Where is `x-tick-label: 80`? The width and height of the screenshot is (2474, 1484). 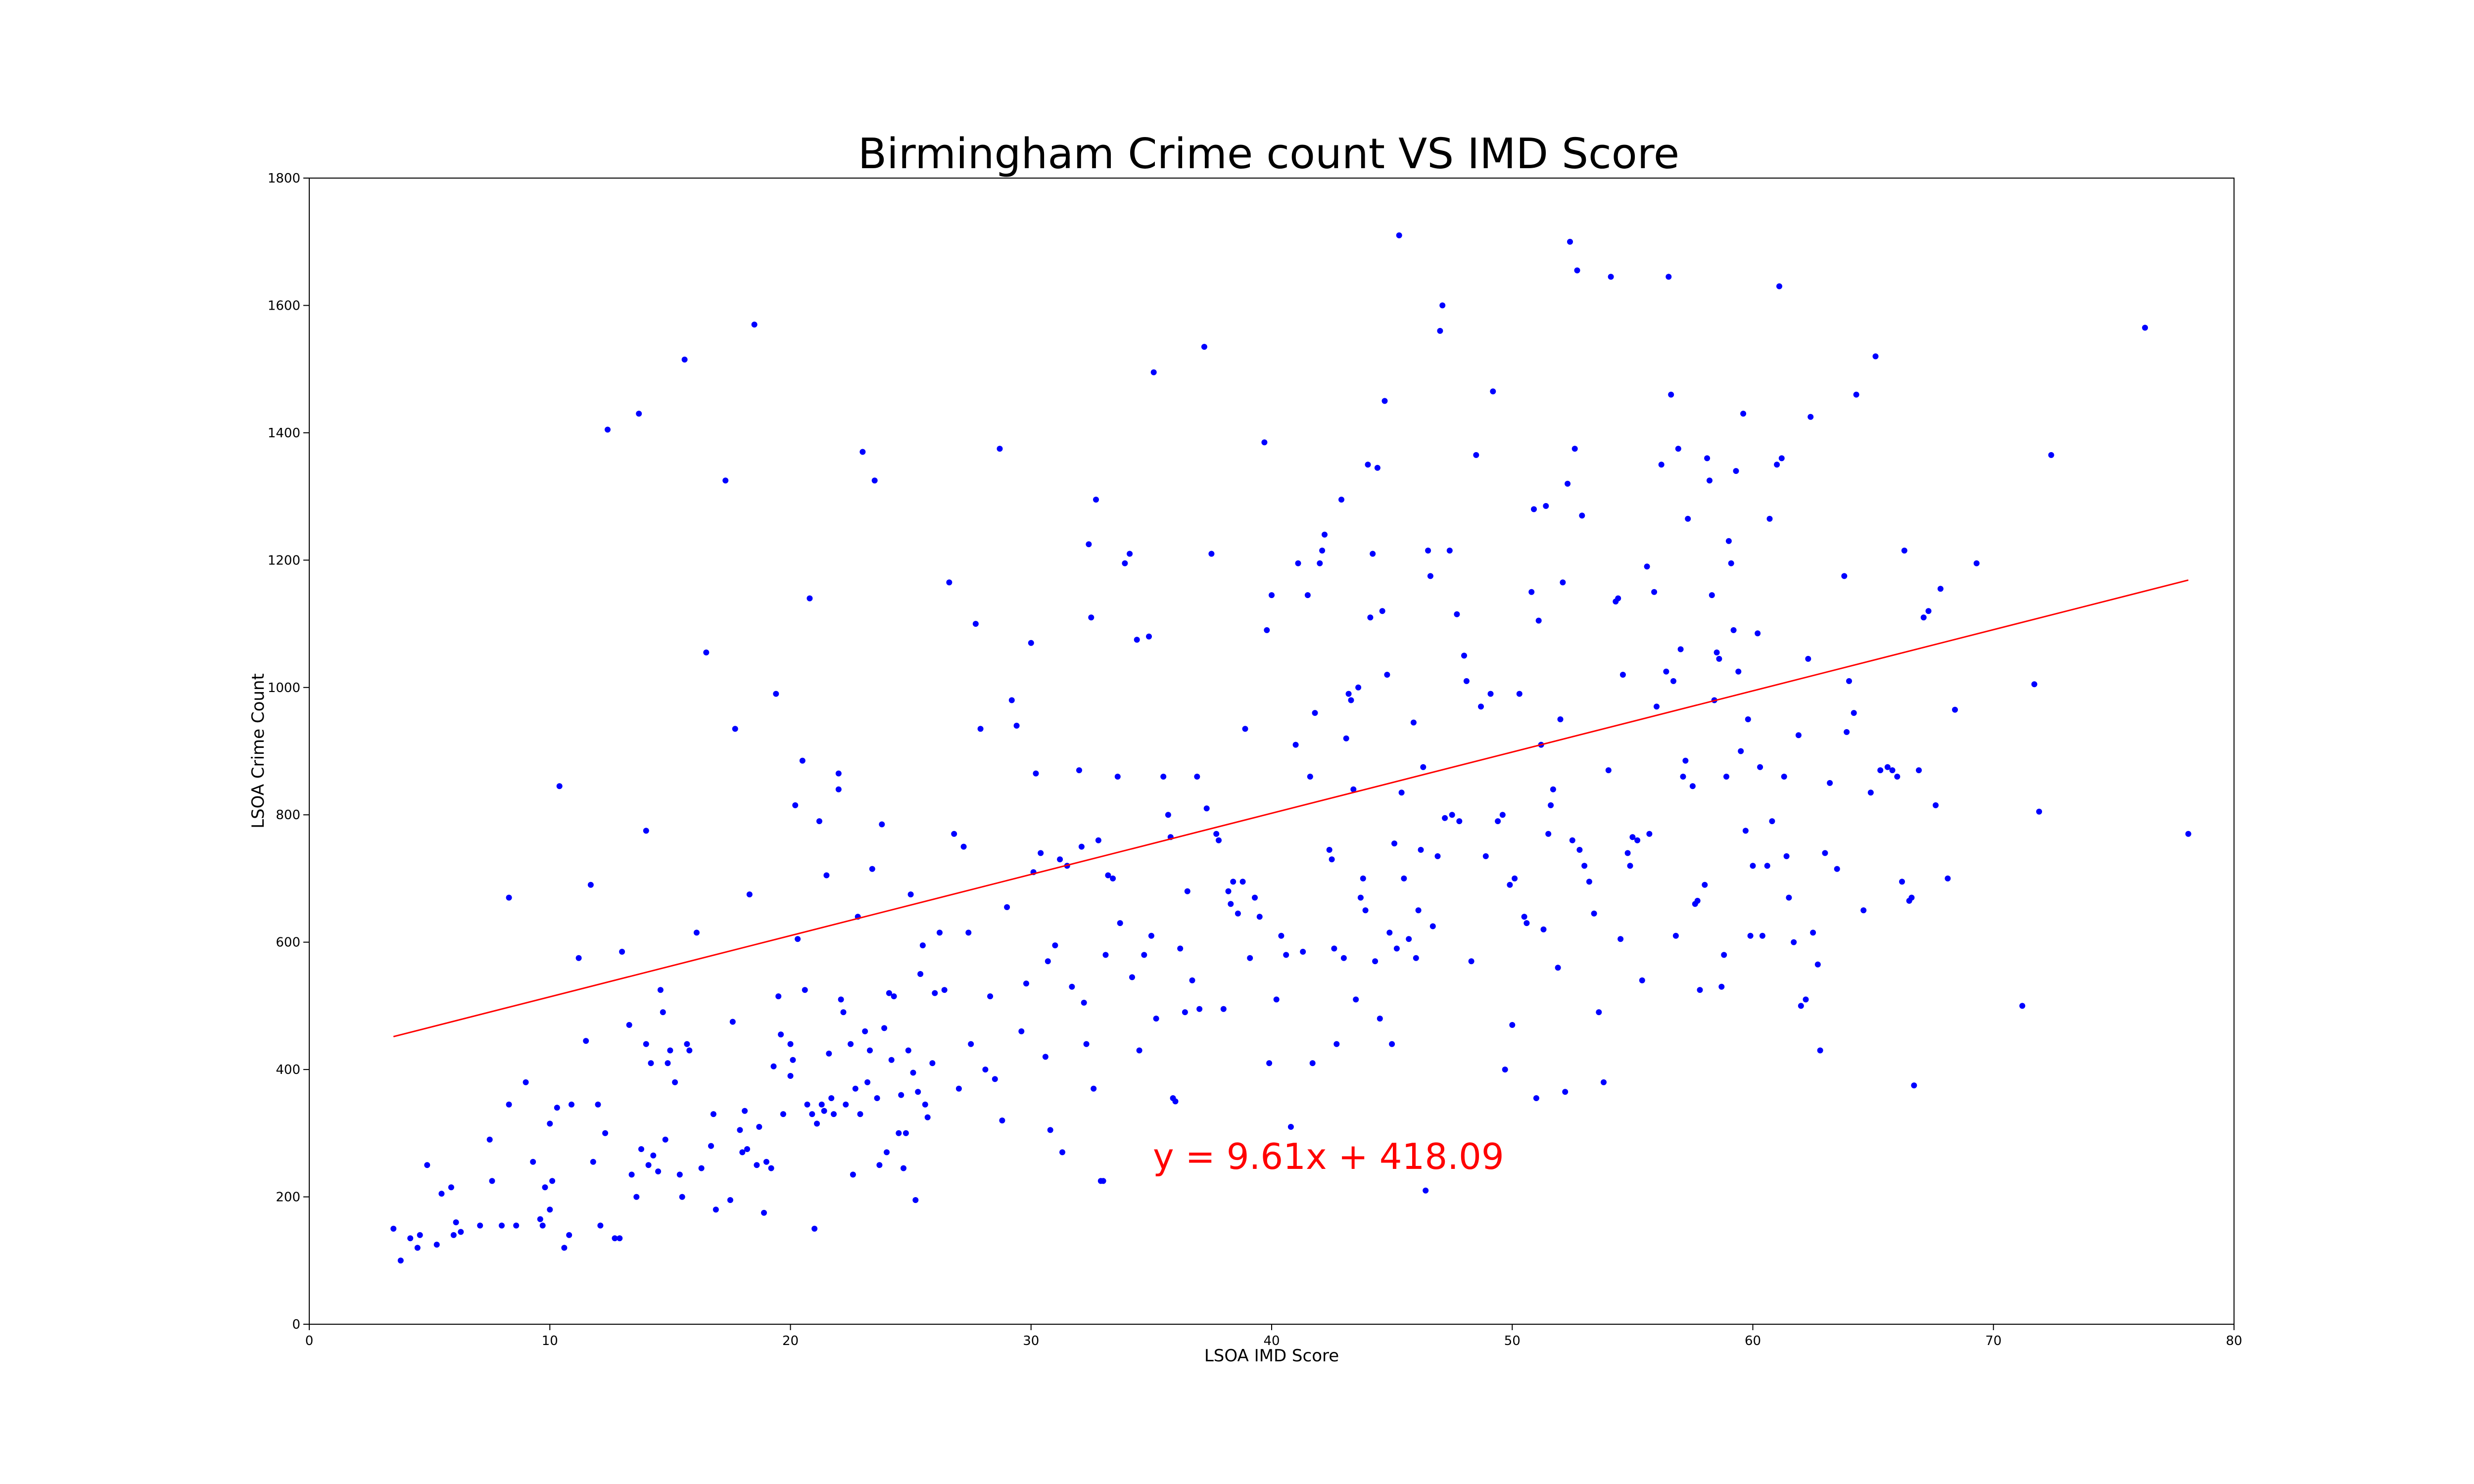 x-tick-label: 80 is located at coordinates (2234, 1341).